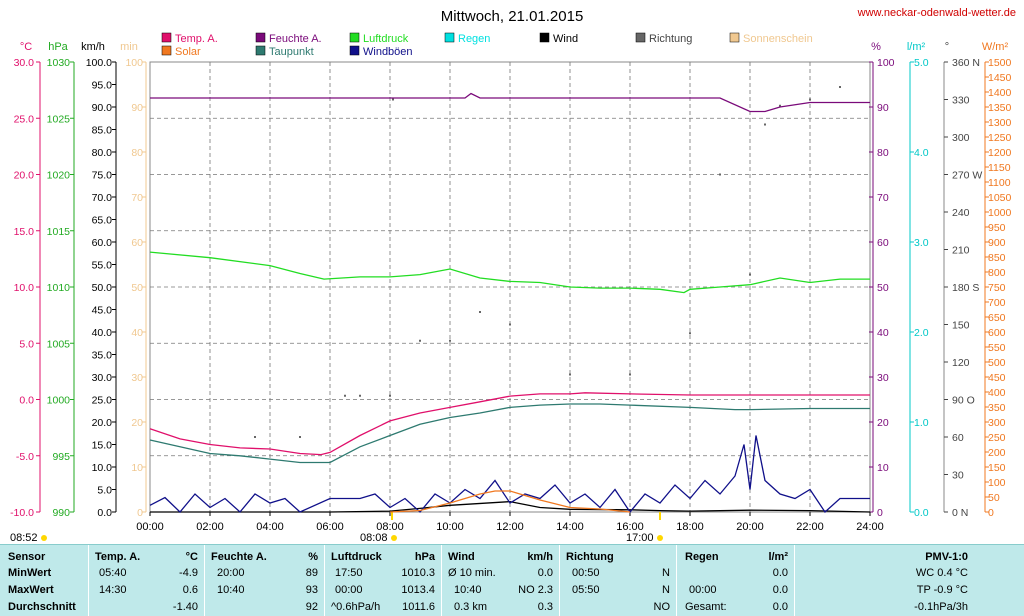  Describe the element at coordinates (471, 607) in the screenshot. I see `cell: 0.3 km` at that location.